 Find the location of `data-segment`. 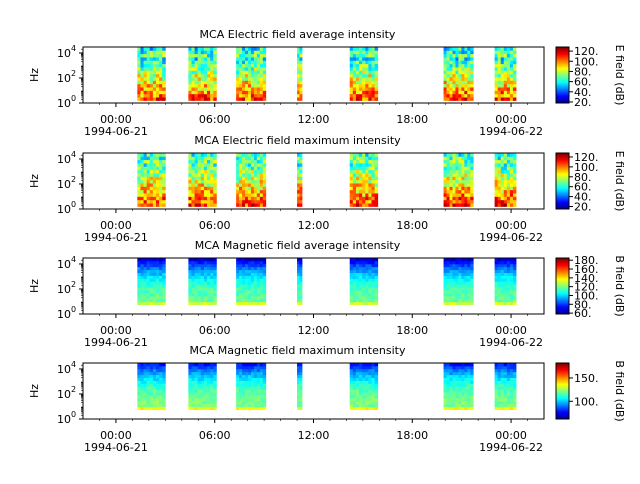

data-segment is located at coordinates (505, 282).